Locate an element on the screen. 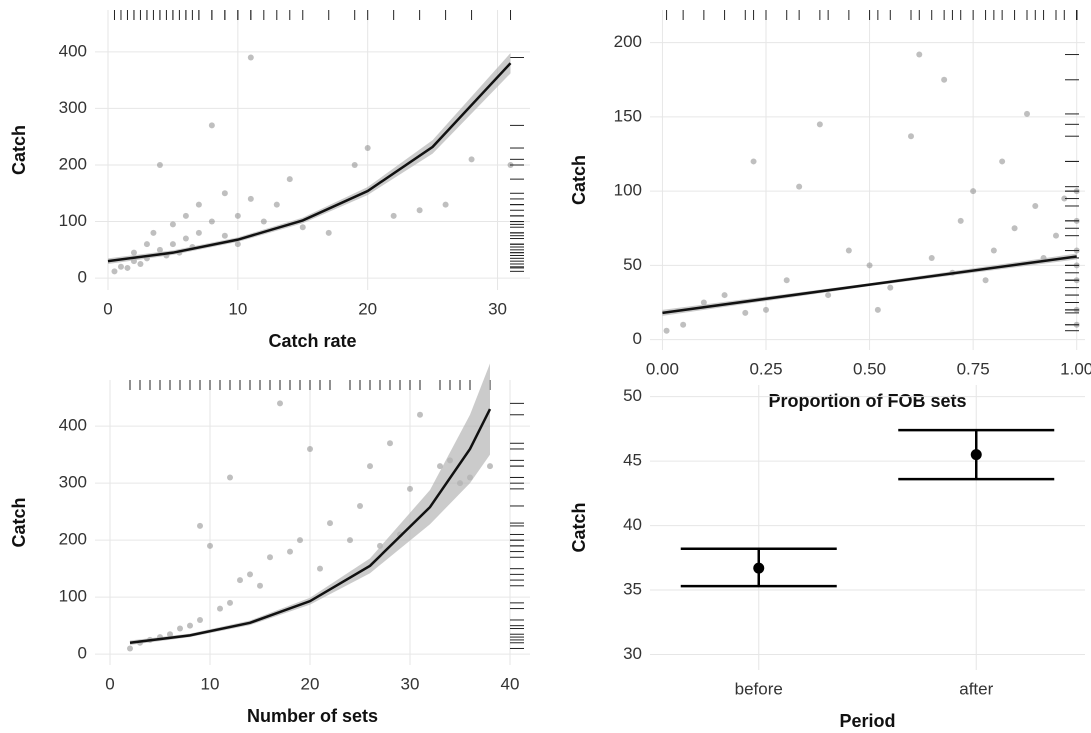 Image resolution: width=1091 pixels, height=733 pixels. confidence-band is located at coordinates (309, 158).